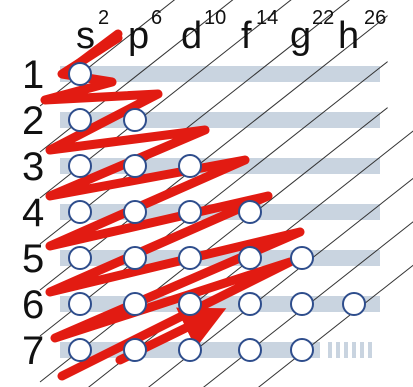  I want to click on orbital-4f, so click(250, 212).